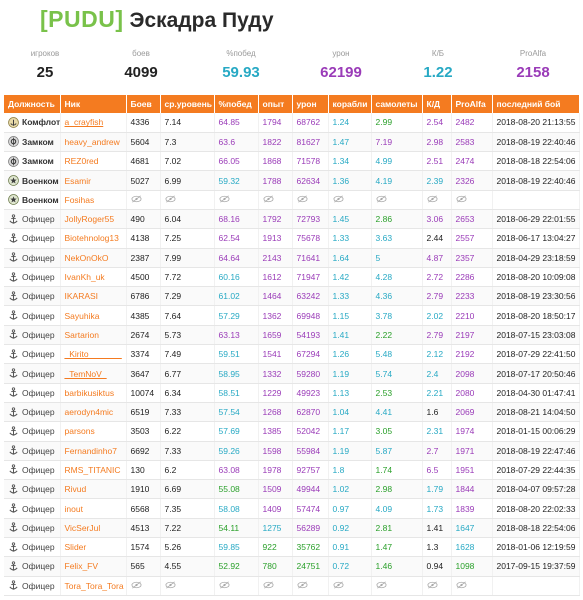 This screenshot has height=600, width=583. Describe the element at coordinates (437, 104) in the screenshot. I see `column-header: К/Д` at that location.